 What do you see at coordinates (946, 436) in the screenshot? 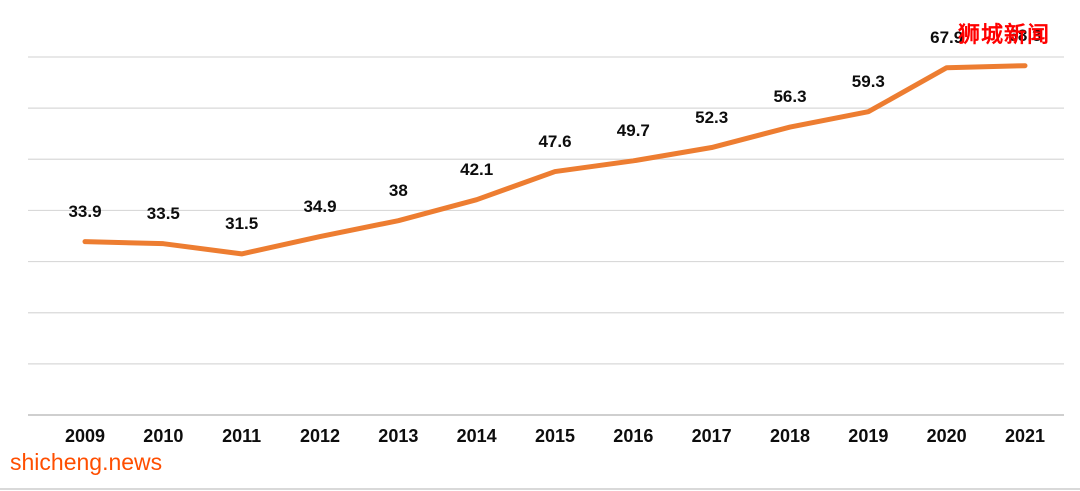
I see `x-axis-tick-label: 2020` at bounding box center [946, 436].